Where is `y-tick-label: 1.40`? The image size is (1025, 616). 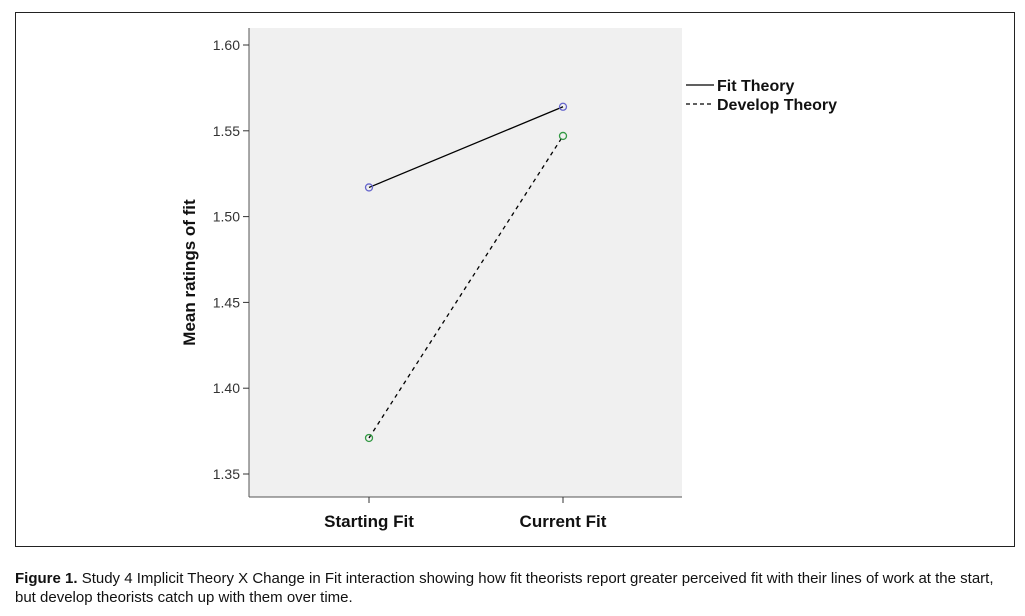
y-tick-label: 1.40 is located at coordinates (226, 388).